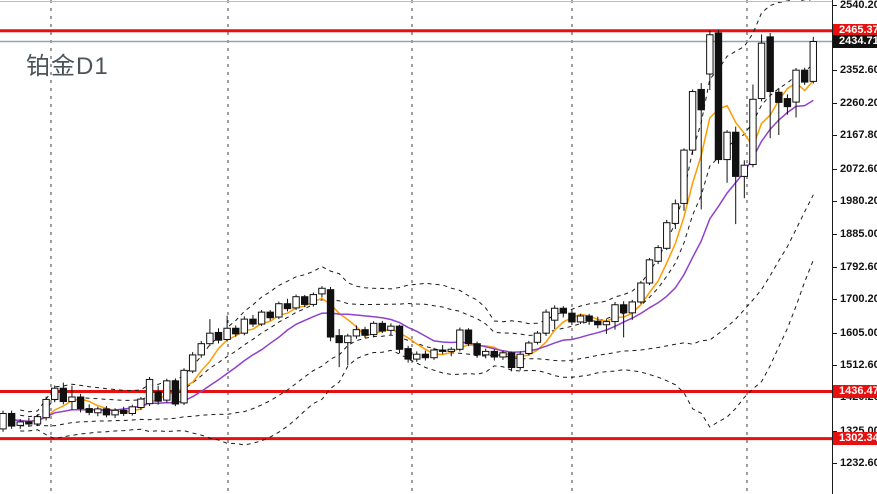  I want to click on axis-tick-label: 1700.20, so click(858, 299).